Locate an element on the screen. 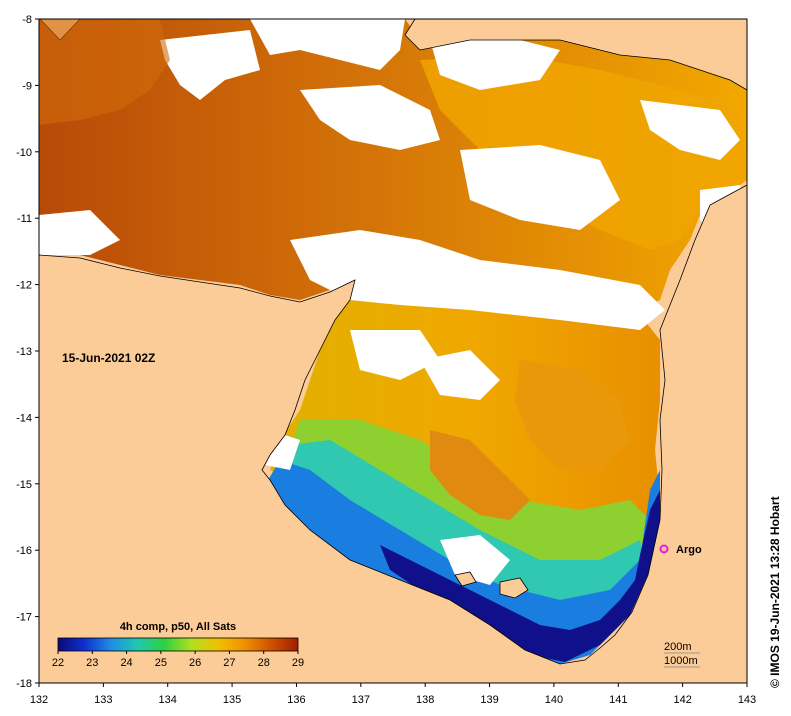 The height and width of the screenshot is (716, 791). x-tick-label: 136 is located at coordinates (296, 700).